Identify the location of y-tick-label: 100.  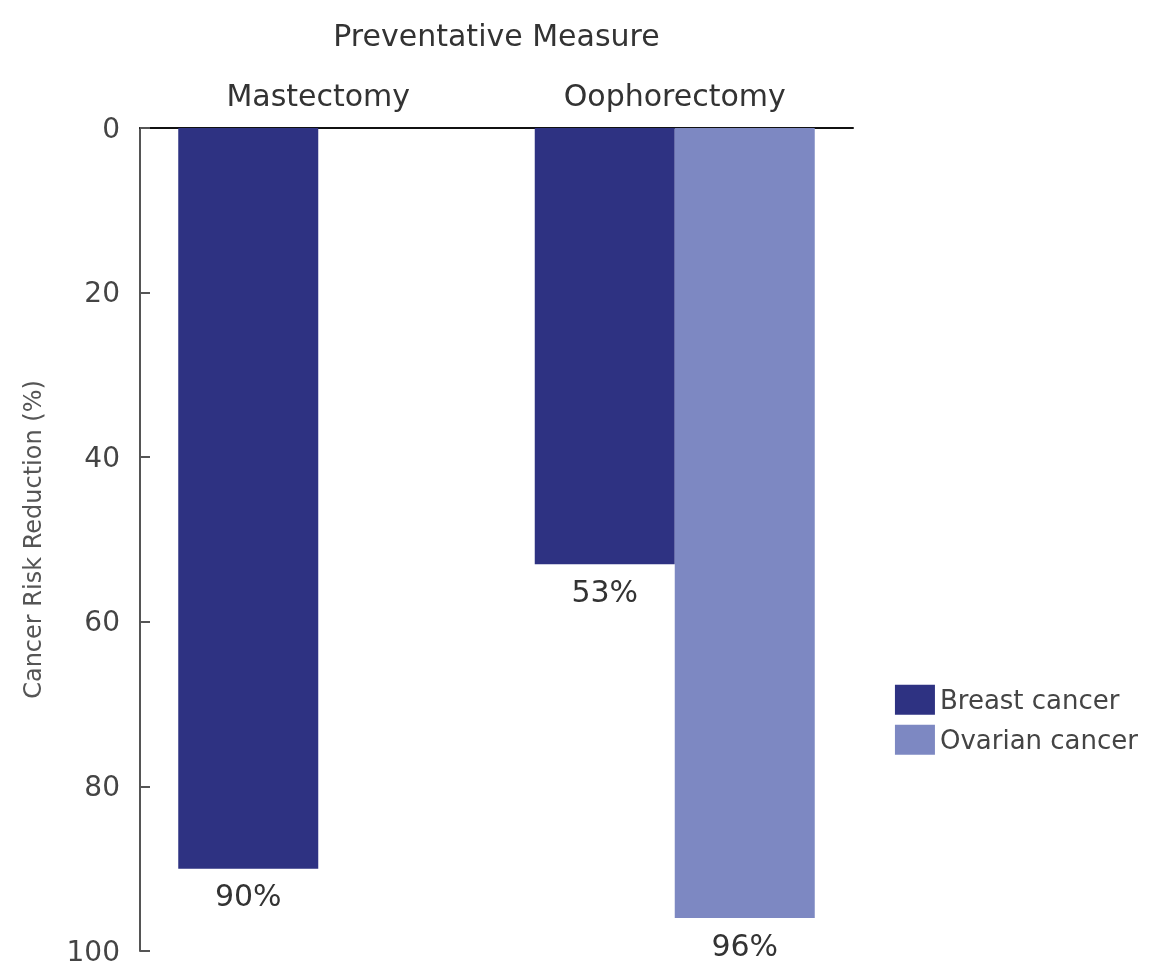
(93, 951).